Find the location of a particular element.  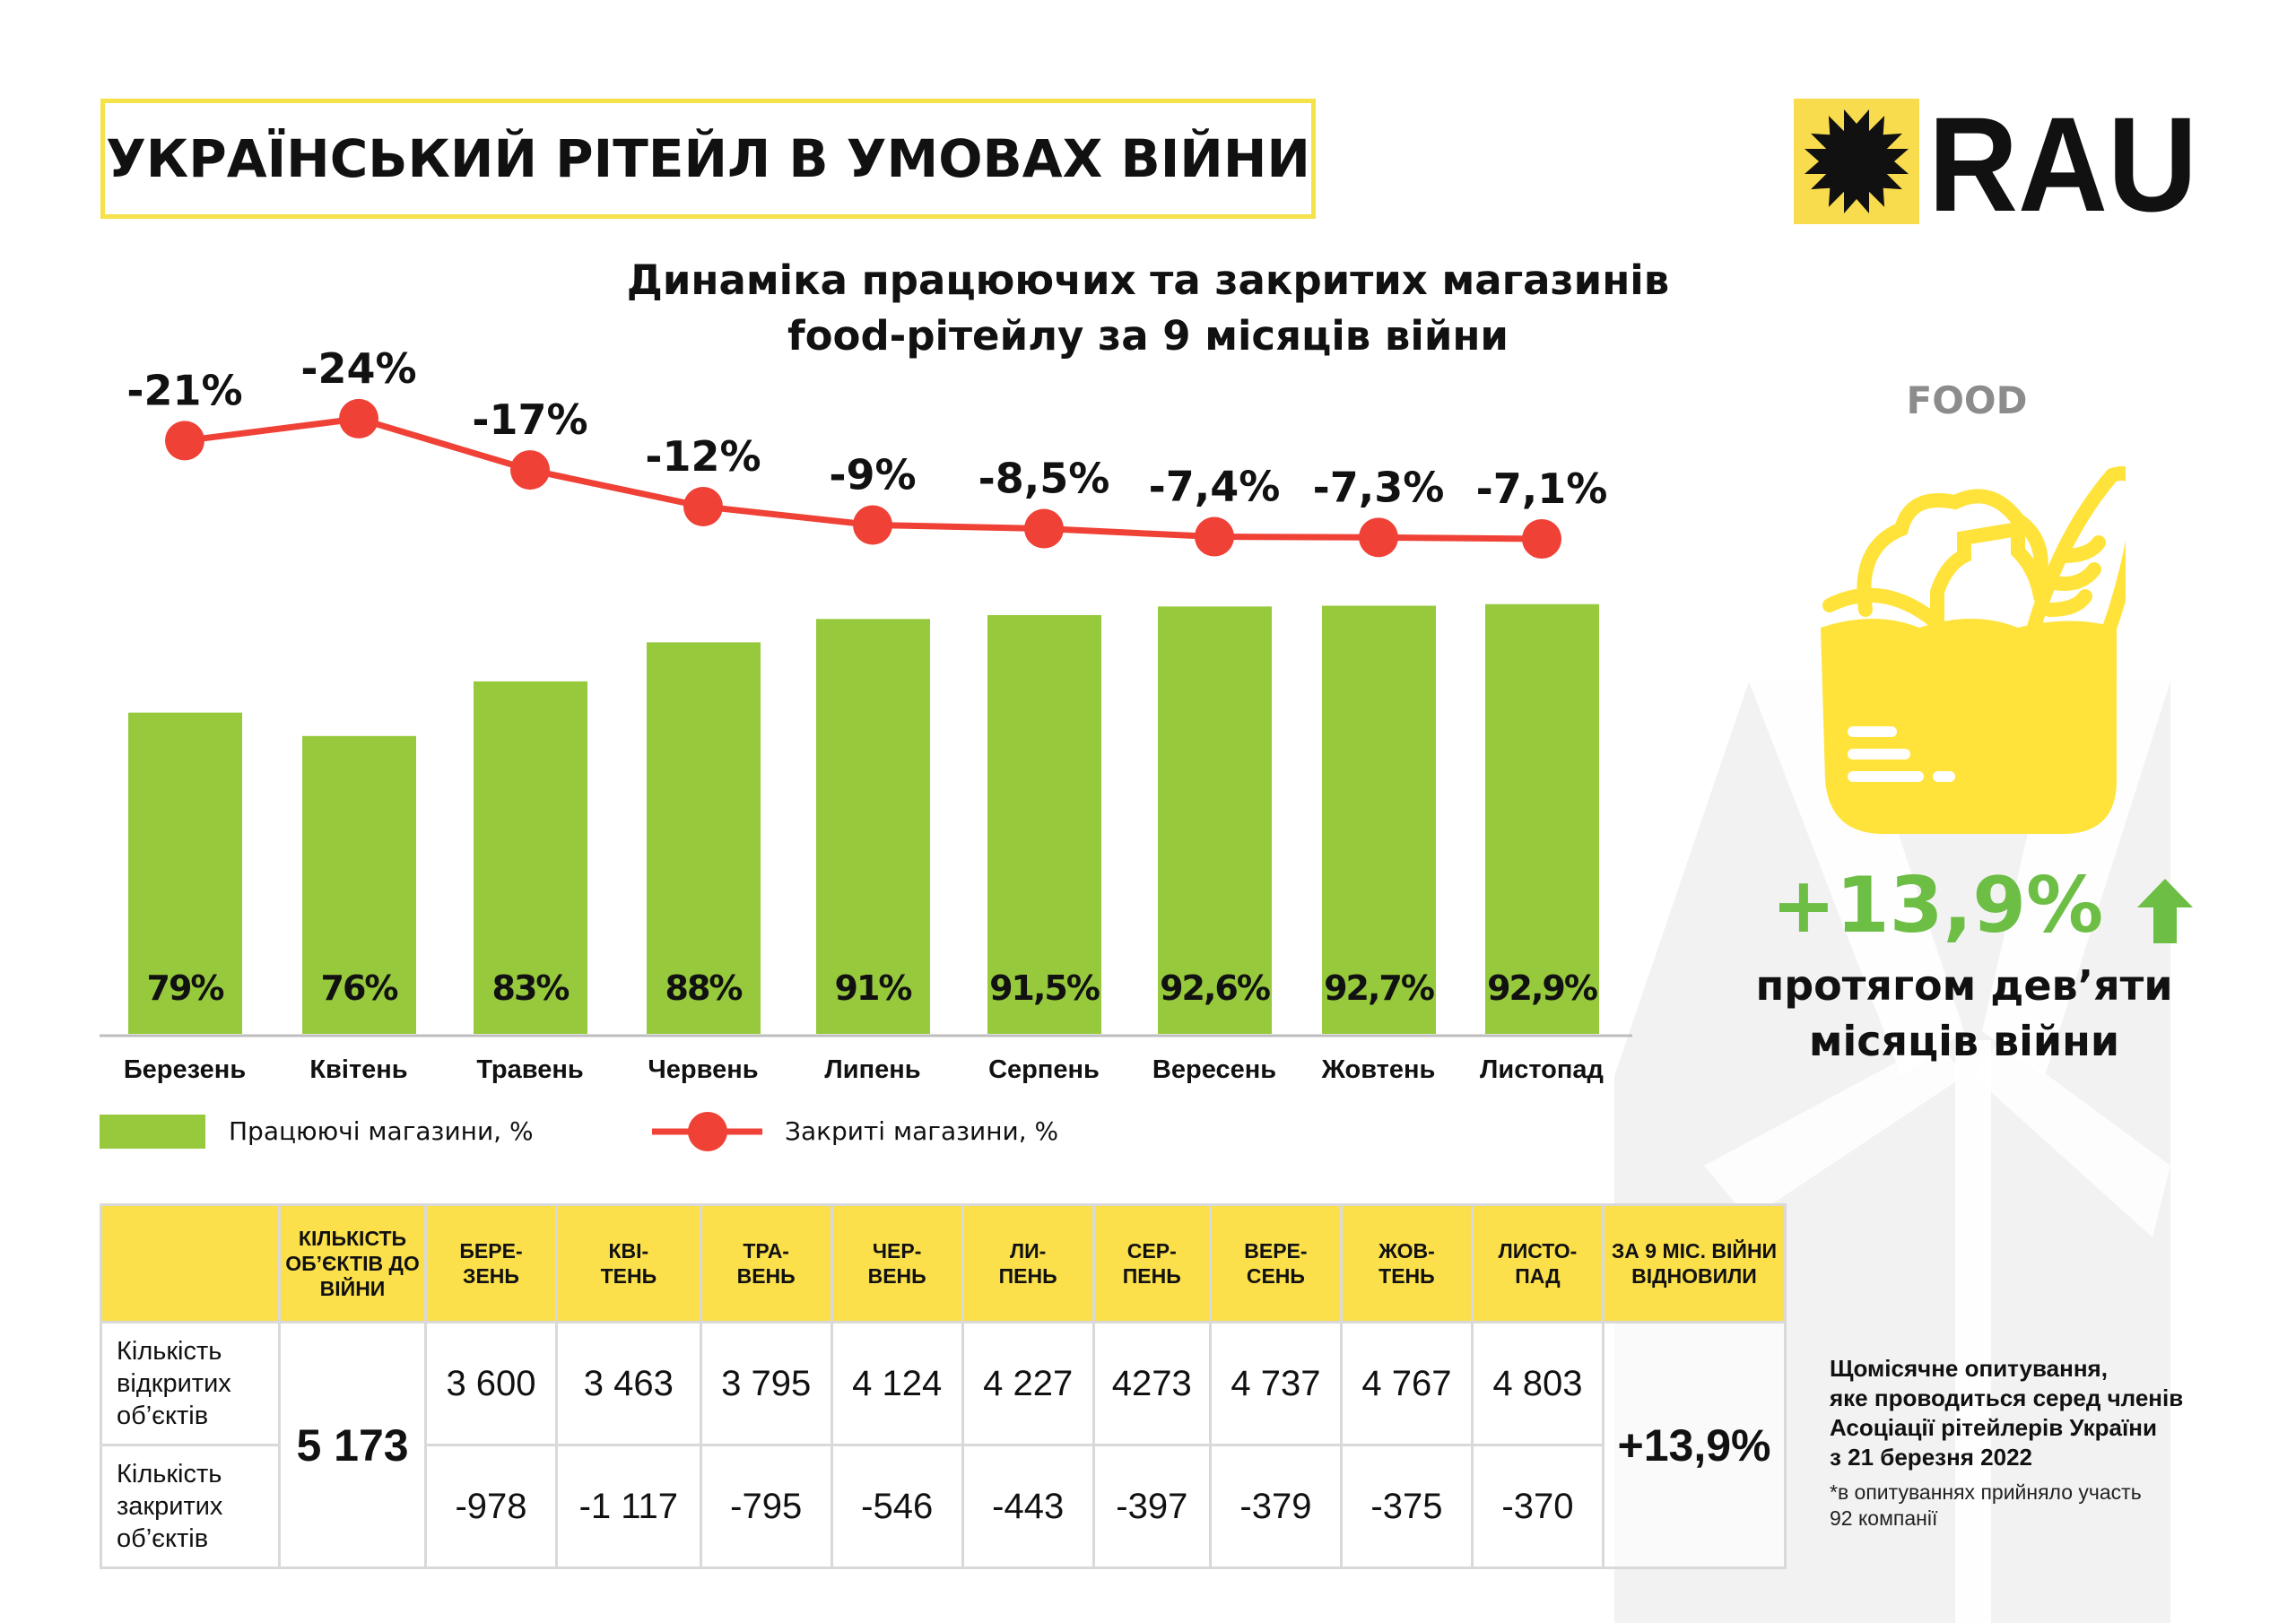

bar-value-label: 92,6% is located at coordinates (1215, 988).